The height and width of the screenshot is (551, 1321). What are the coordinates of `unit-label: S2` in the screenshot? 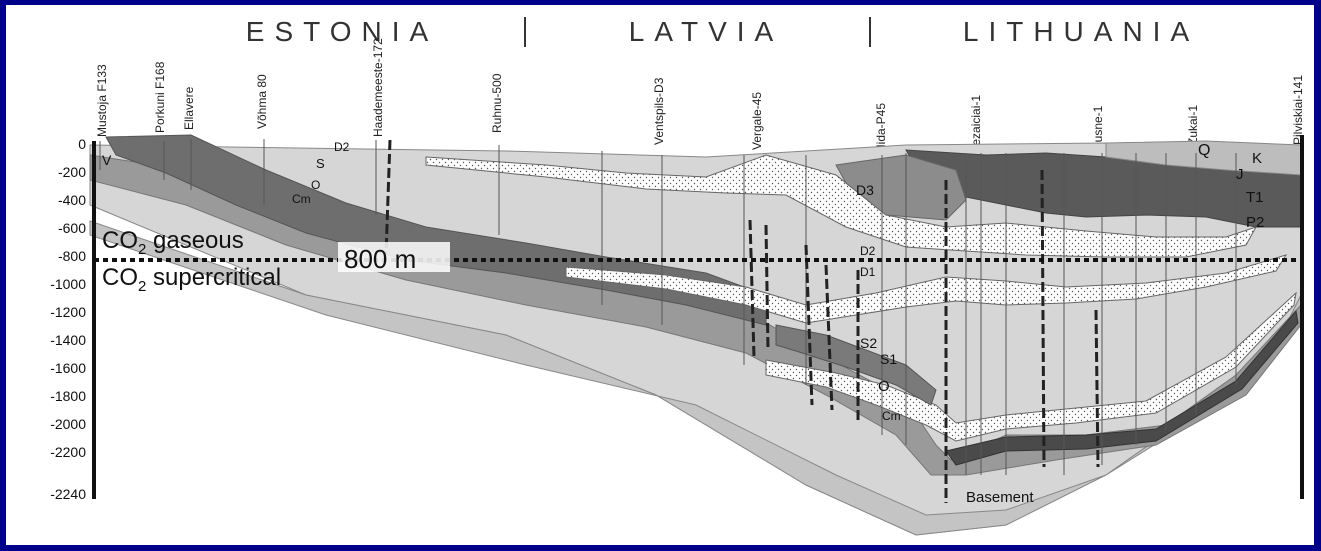 It's located at (868, 343).